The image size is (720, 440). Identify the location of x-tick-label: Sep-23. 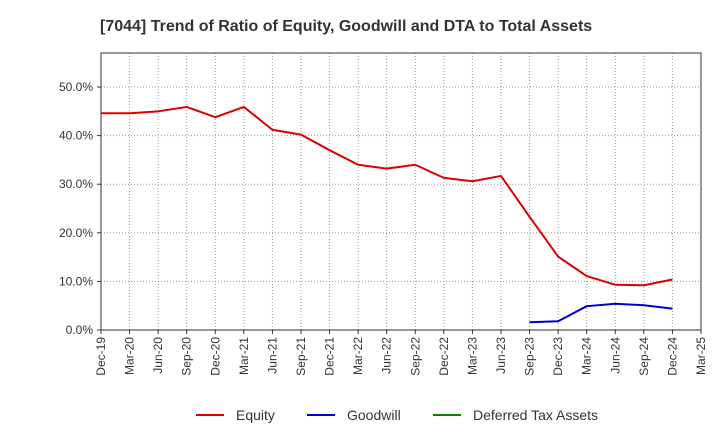
(530, 356).